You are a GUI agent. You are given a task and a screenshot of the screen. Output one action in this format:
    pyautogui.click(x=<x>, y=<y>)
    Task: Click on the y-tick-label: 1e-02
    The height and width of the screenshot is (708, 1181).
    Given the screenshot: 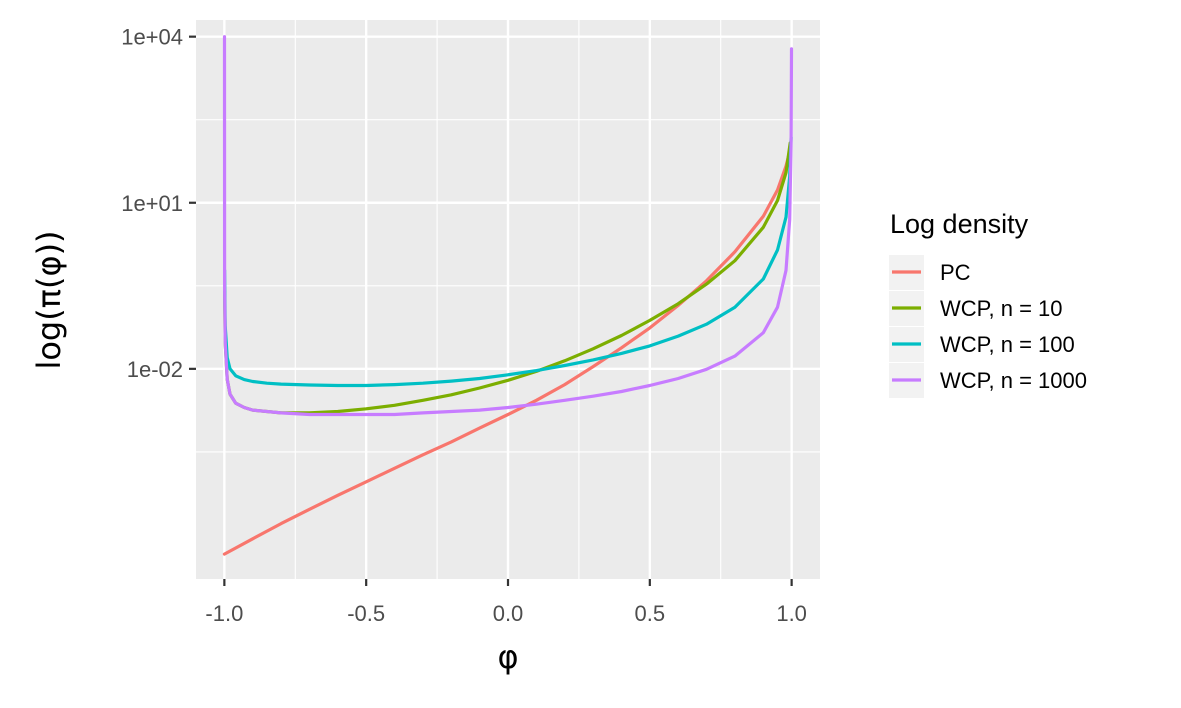 What is the action you would take?
    pyautogui.click(x=155, y=369)
    